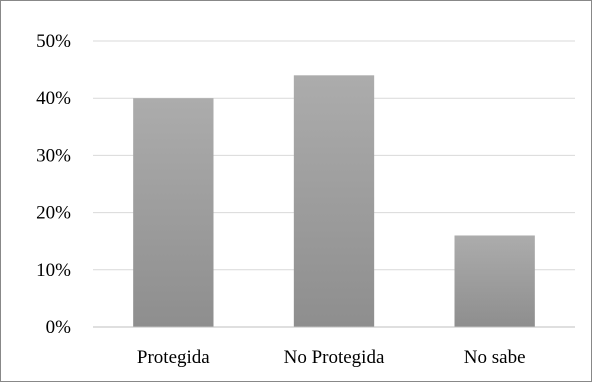 This screenshot has height=383, width=592. I want to click on x-axis-labels: Protegida No Protegida No sabe, so click(331, 357).